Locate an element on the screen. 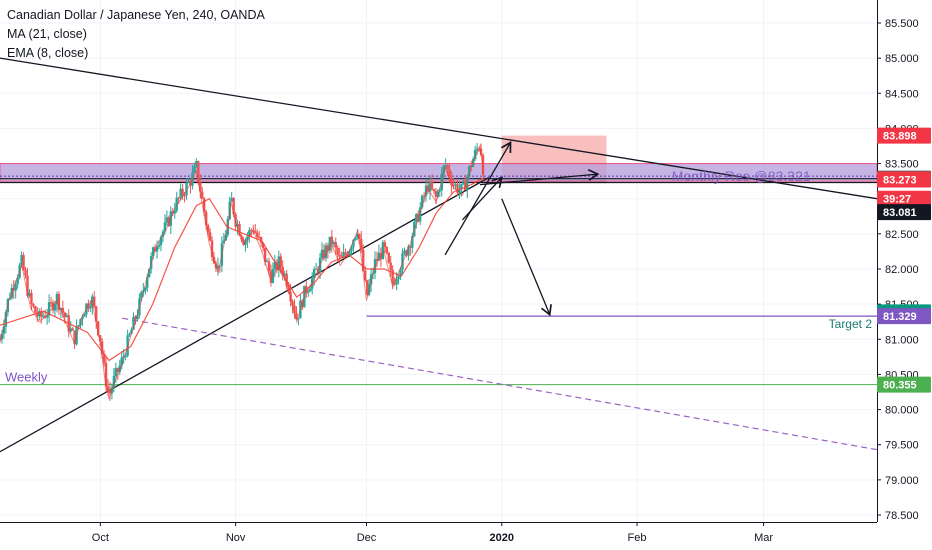  price-badge is located at coordinates (904, 198).